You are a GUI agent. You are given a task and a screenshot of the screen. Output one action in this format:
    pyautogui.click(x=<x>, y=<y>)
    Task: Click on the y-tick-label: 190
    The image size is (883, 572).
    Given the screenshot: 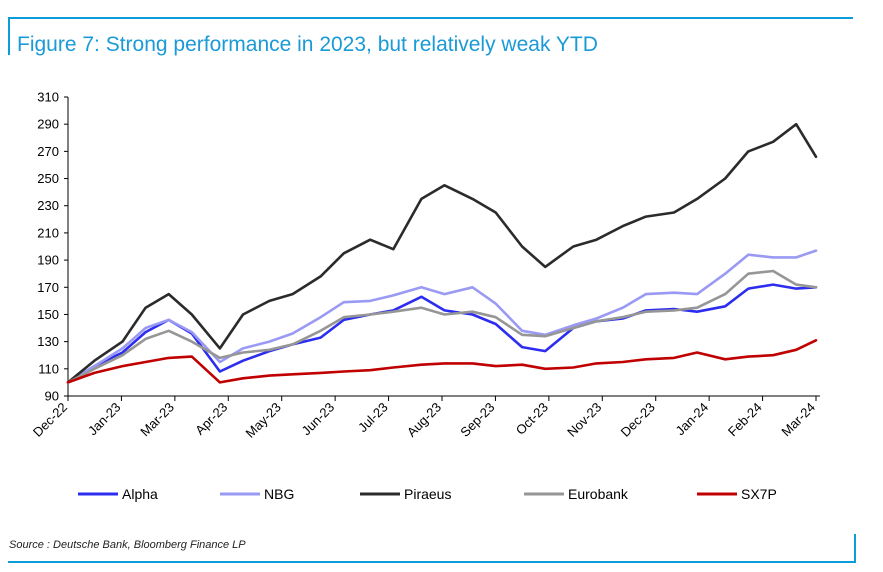 What is the action you would take?
    pyautogui.click(x=48, y=260)
    